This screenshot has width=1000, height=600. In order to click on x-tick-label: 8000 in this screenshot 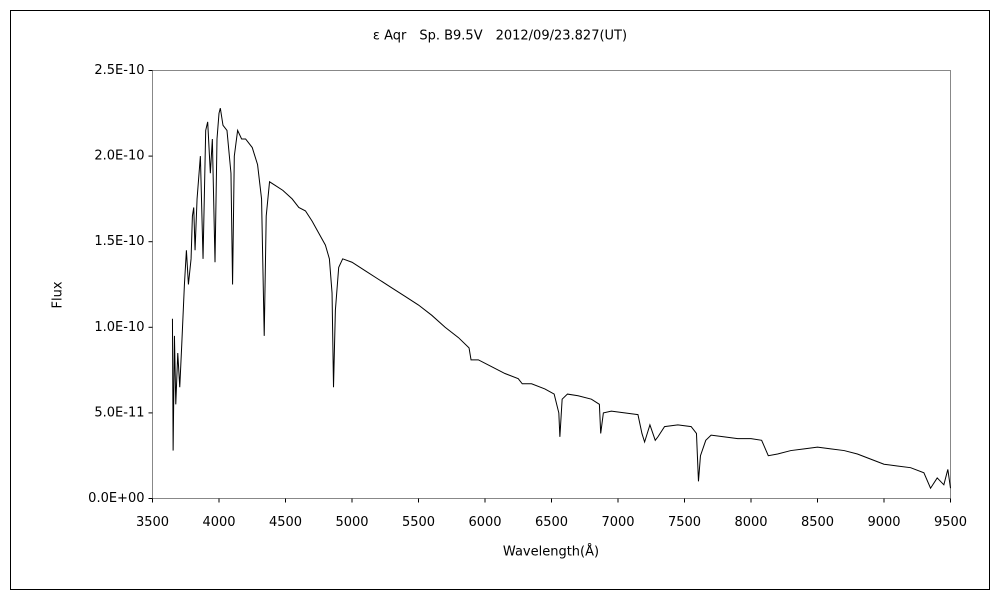, I will do `click(750, 522)`.